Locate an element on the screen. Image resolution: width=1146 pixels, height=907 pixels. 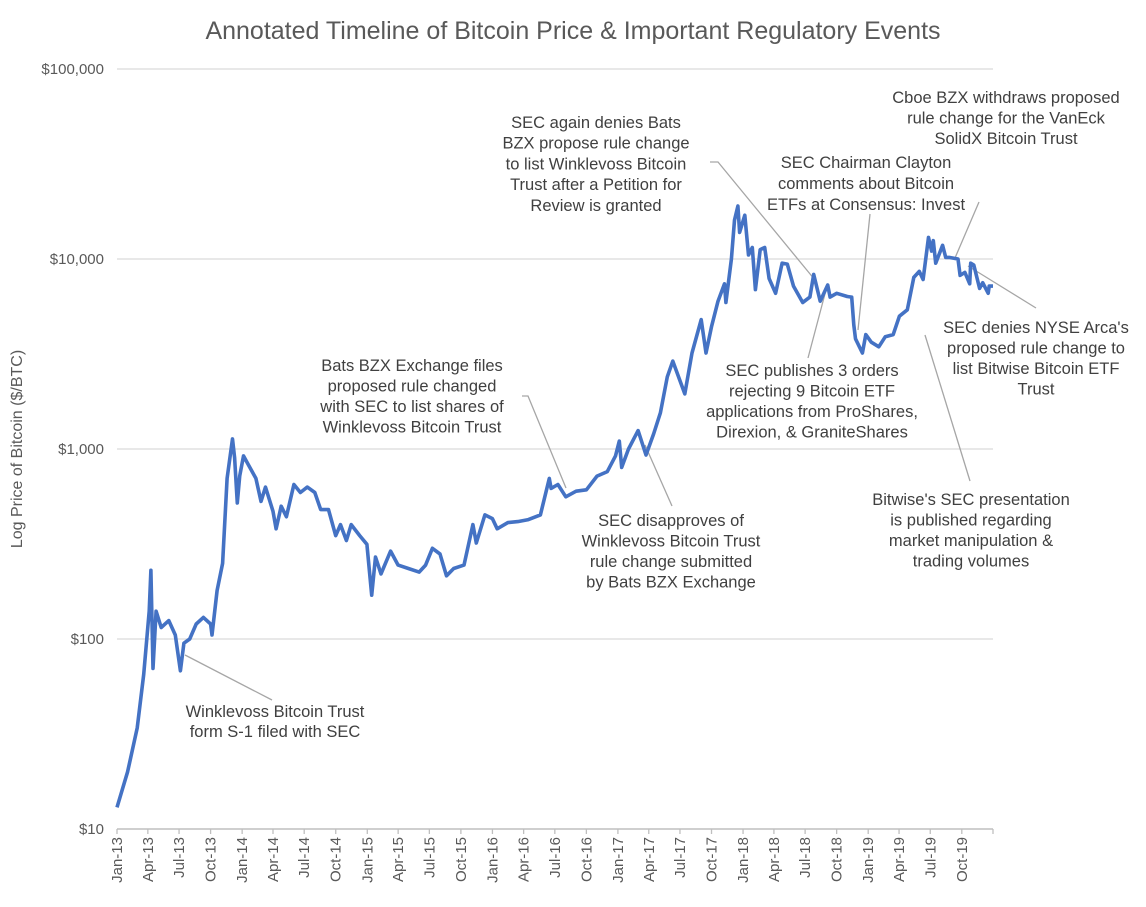
x-tick-label: Jul-15 is located at coordinates (429, 857).